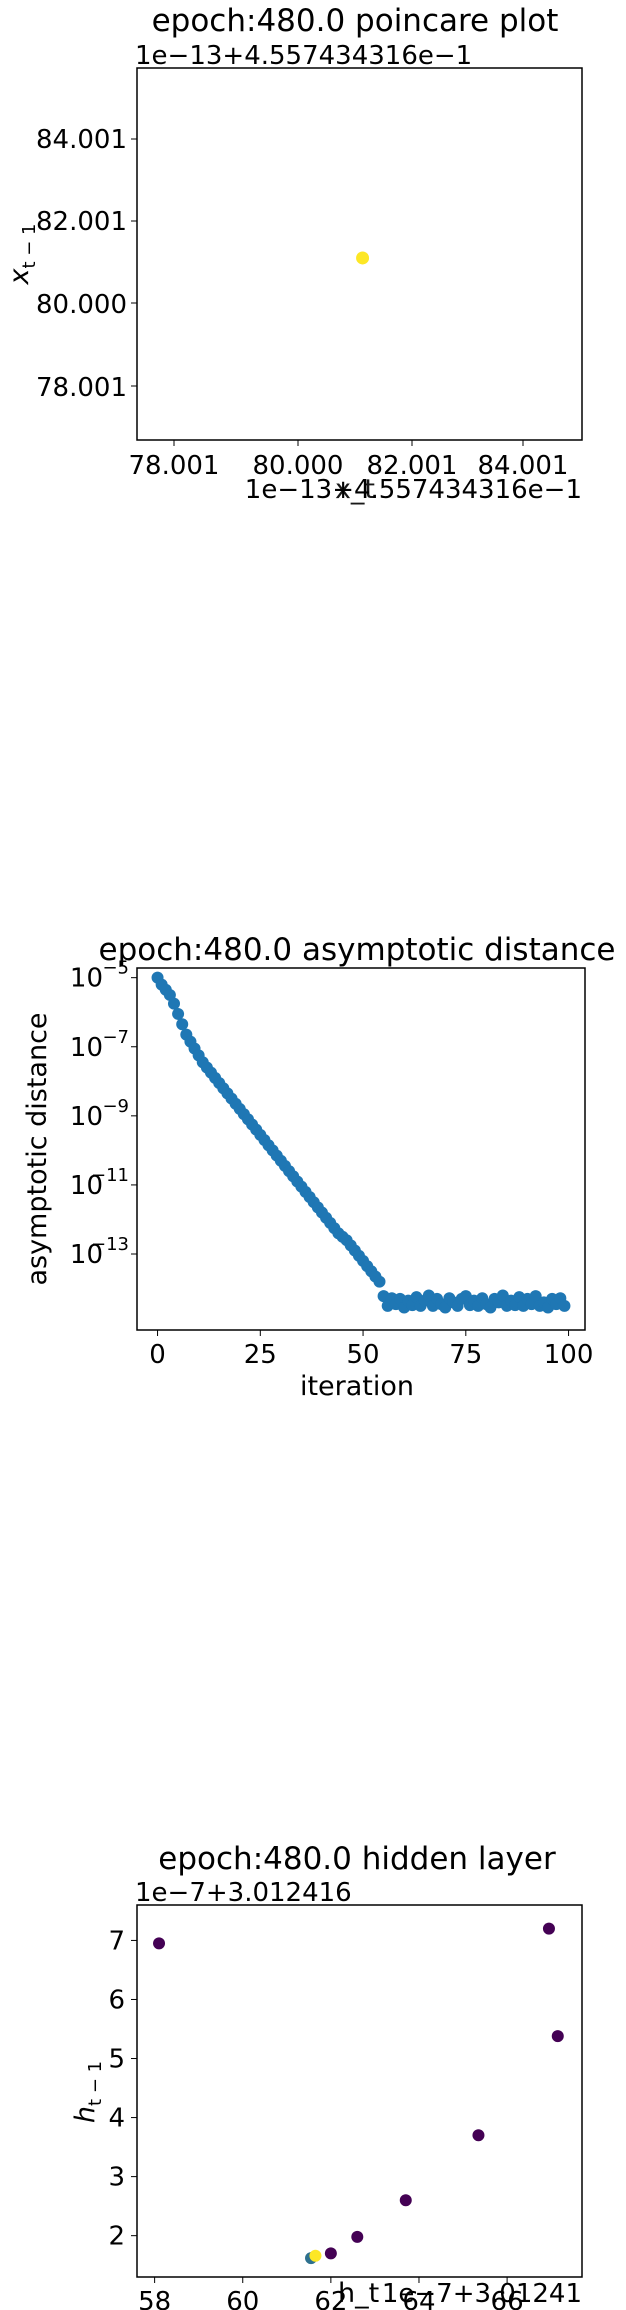 The image size is (626, 2310). Describe the element at coordinates (110, 1244) in the screenshot. I see `asymptotic-y-tick-exponent: −13` at that location.